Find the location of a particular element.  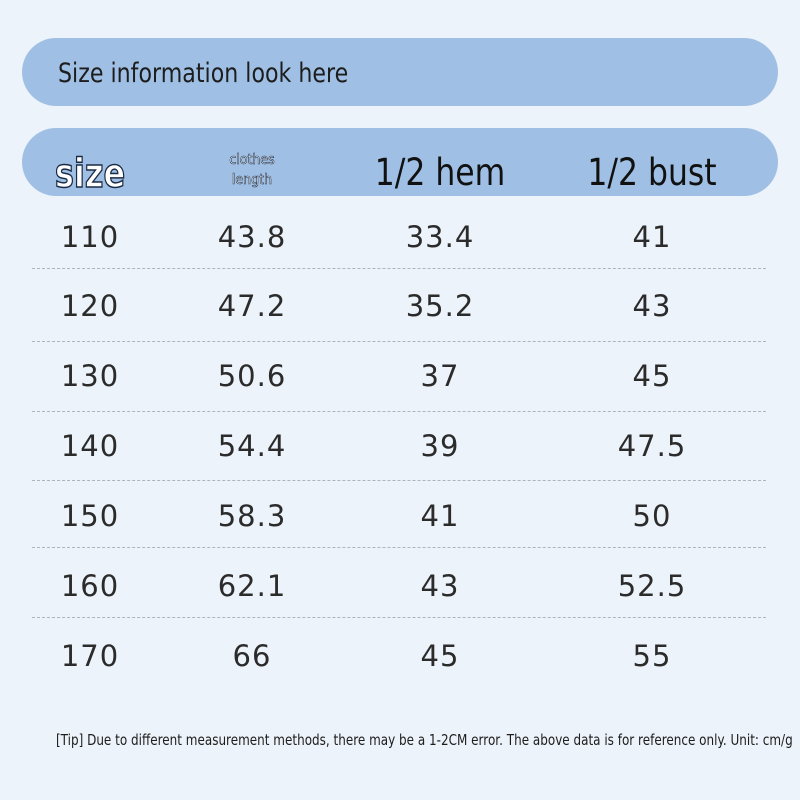

table-cell: 50.6 is located at coordinates (252, 376).